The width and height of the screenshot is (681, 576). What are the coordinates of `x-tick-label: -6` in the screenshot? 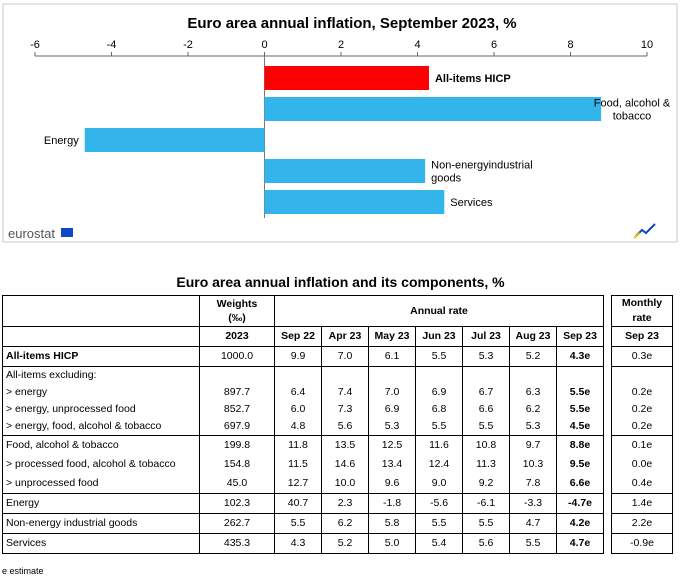 It's located at (35, 45).